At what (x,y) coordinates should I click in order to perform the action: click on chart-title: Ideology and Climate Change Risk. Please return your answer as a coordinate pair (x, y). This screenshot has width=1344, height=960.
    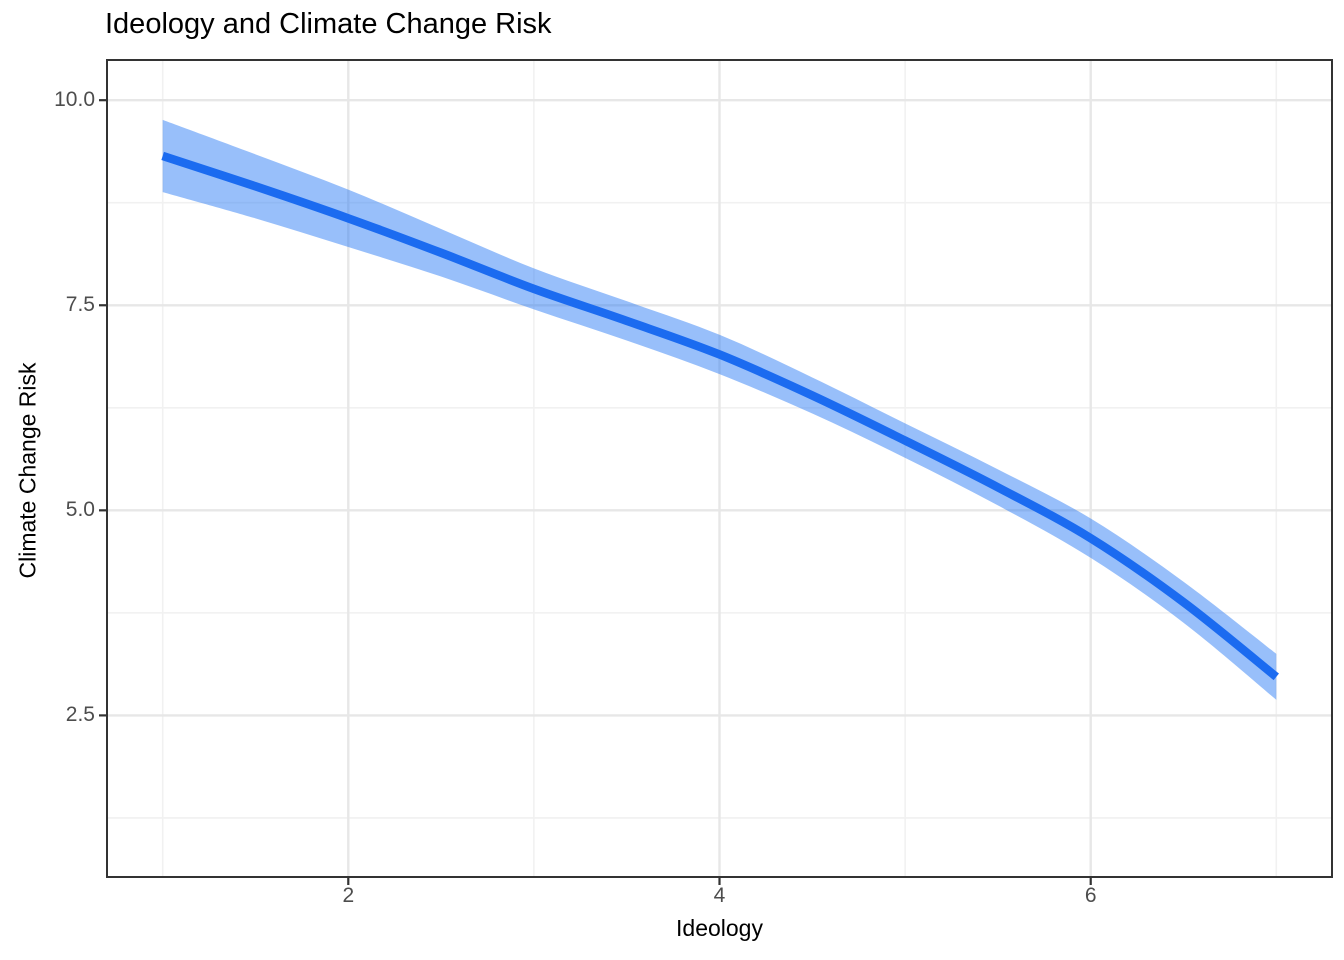
    Looking at the image, I should click on (328, 24).